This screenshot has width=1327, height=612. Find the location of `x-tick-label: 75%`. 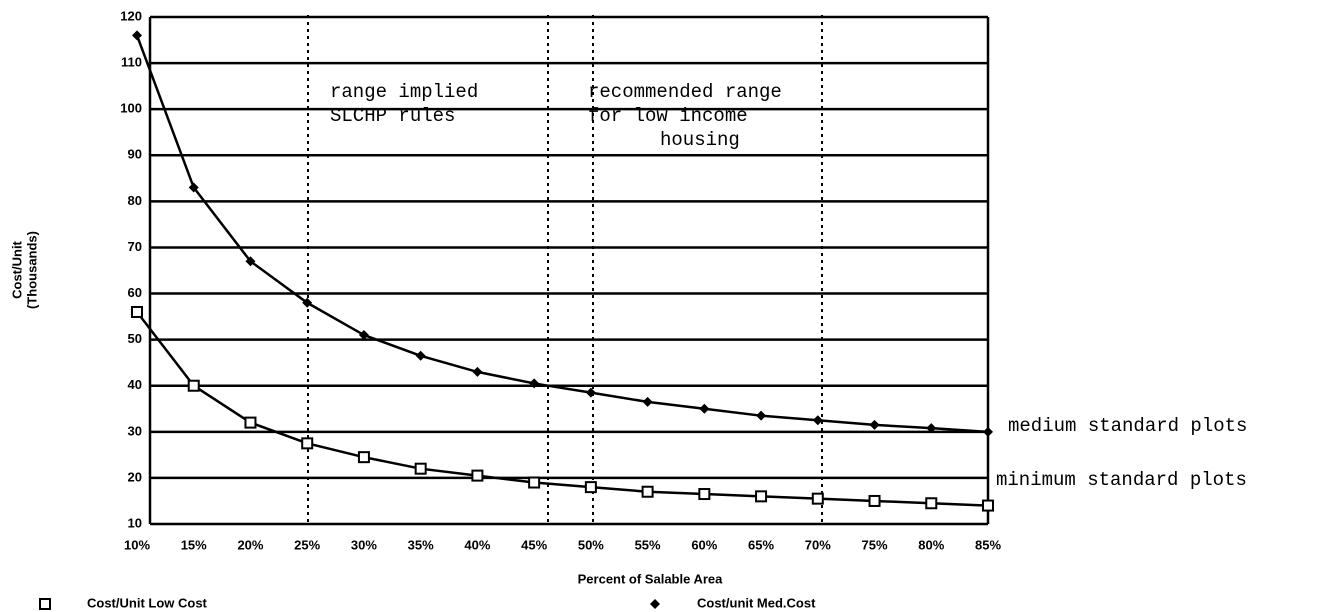

x-tick-label: 75% is located at coordinates (875, 544).